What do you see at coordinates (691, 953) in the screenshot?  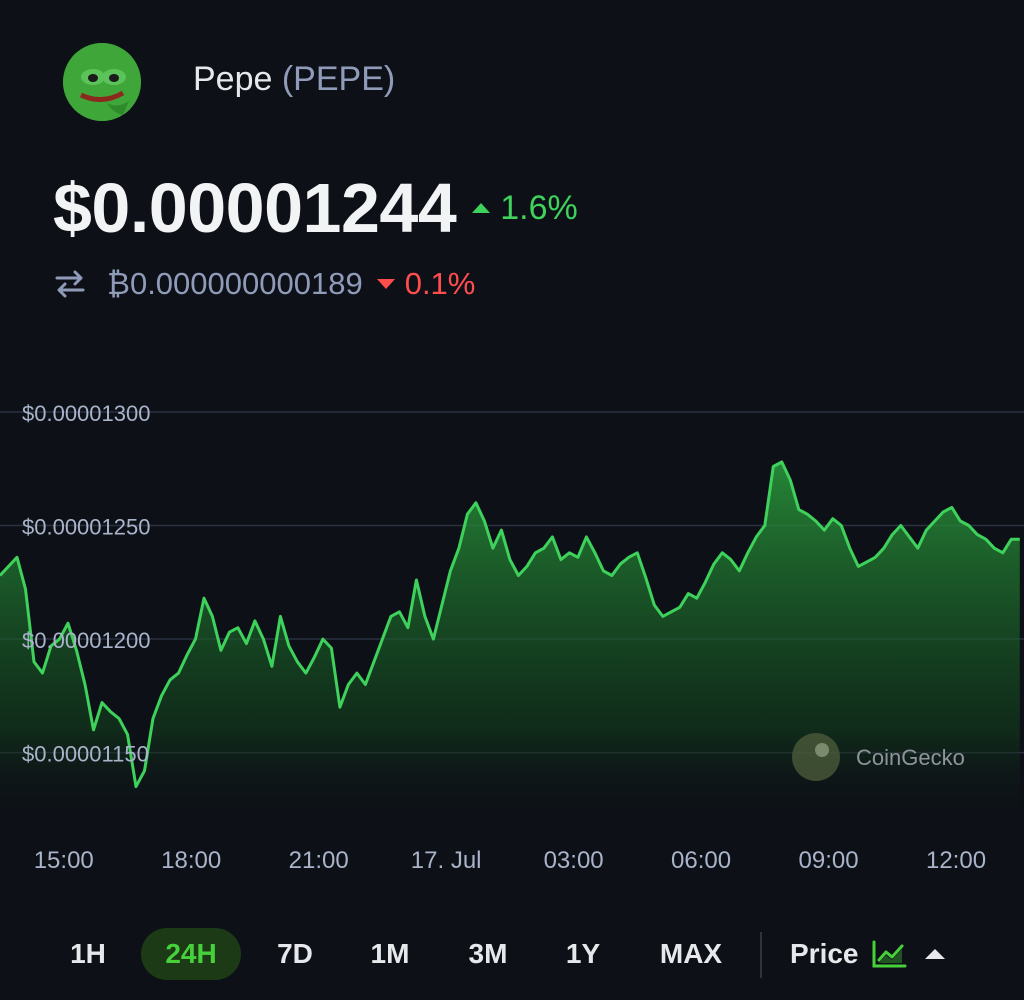 I see `tab-max: MAX` at bounding box center [691, 953].